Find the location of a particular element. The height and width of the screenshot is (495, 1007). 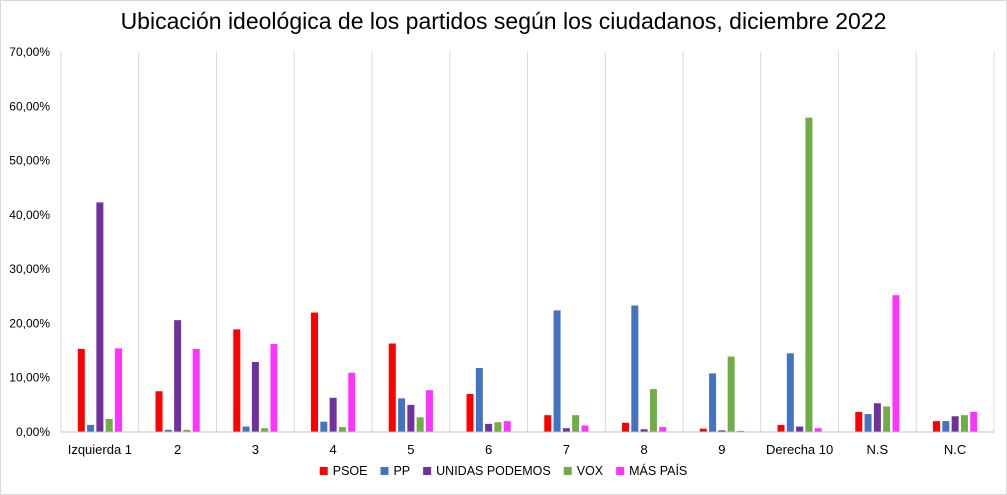

y-tick-label: 60,00% is located at coordinates (29, 106).